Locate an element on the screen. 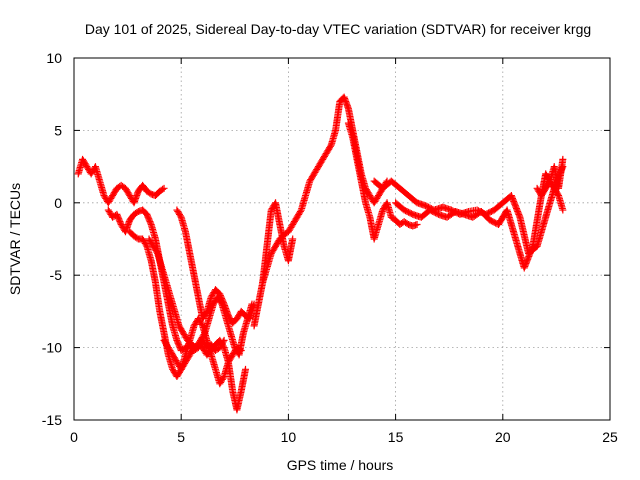 Image resolution: width=640 pixels, height=480 pixels. x-axis-label: GPS time / hours is located at coordinates (340, 465).